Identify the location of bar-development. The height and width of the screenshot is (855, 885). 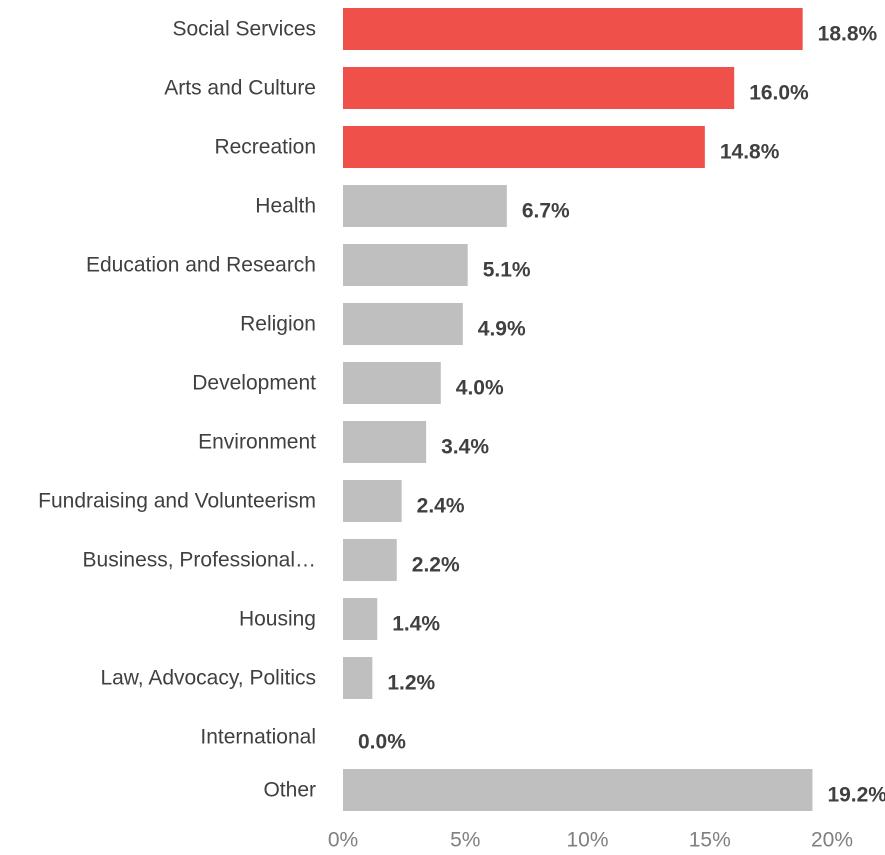
(392, 383).